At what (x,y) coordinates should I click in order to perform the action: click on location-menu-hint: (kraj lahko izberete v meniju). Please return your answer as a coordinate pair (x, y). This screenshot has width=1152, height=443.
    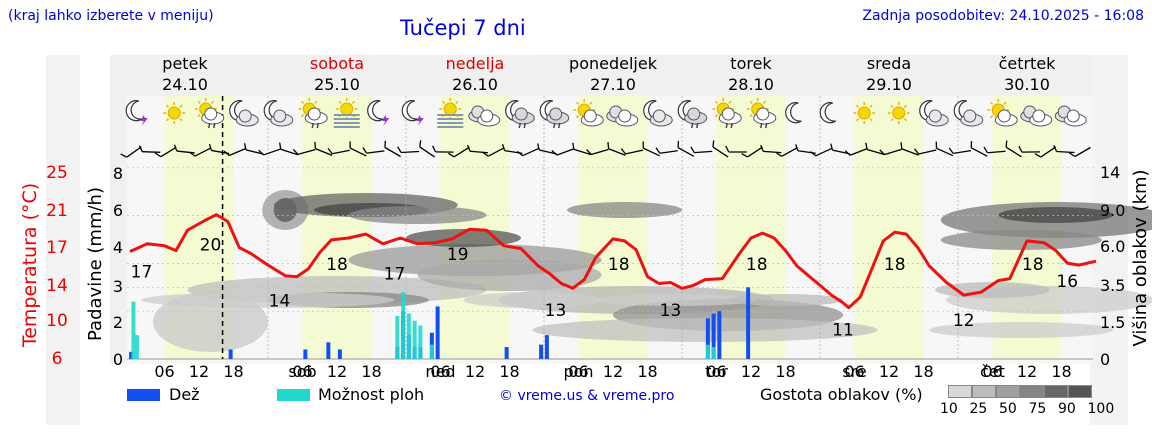
    Looking at the image, I should click on (111, 16).